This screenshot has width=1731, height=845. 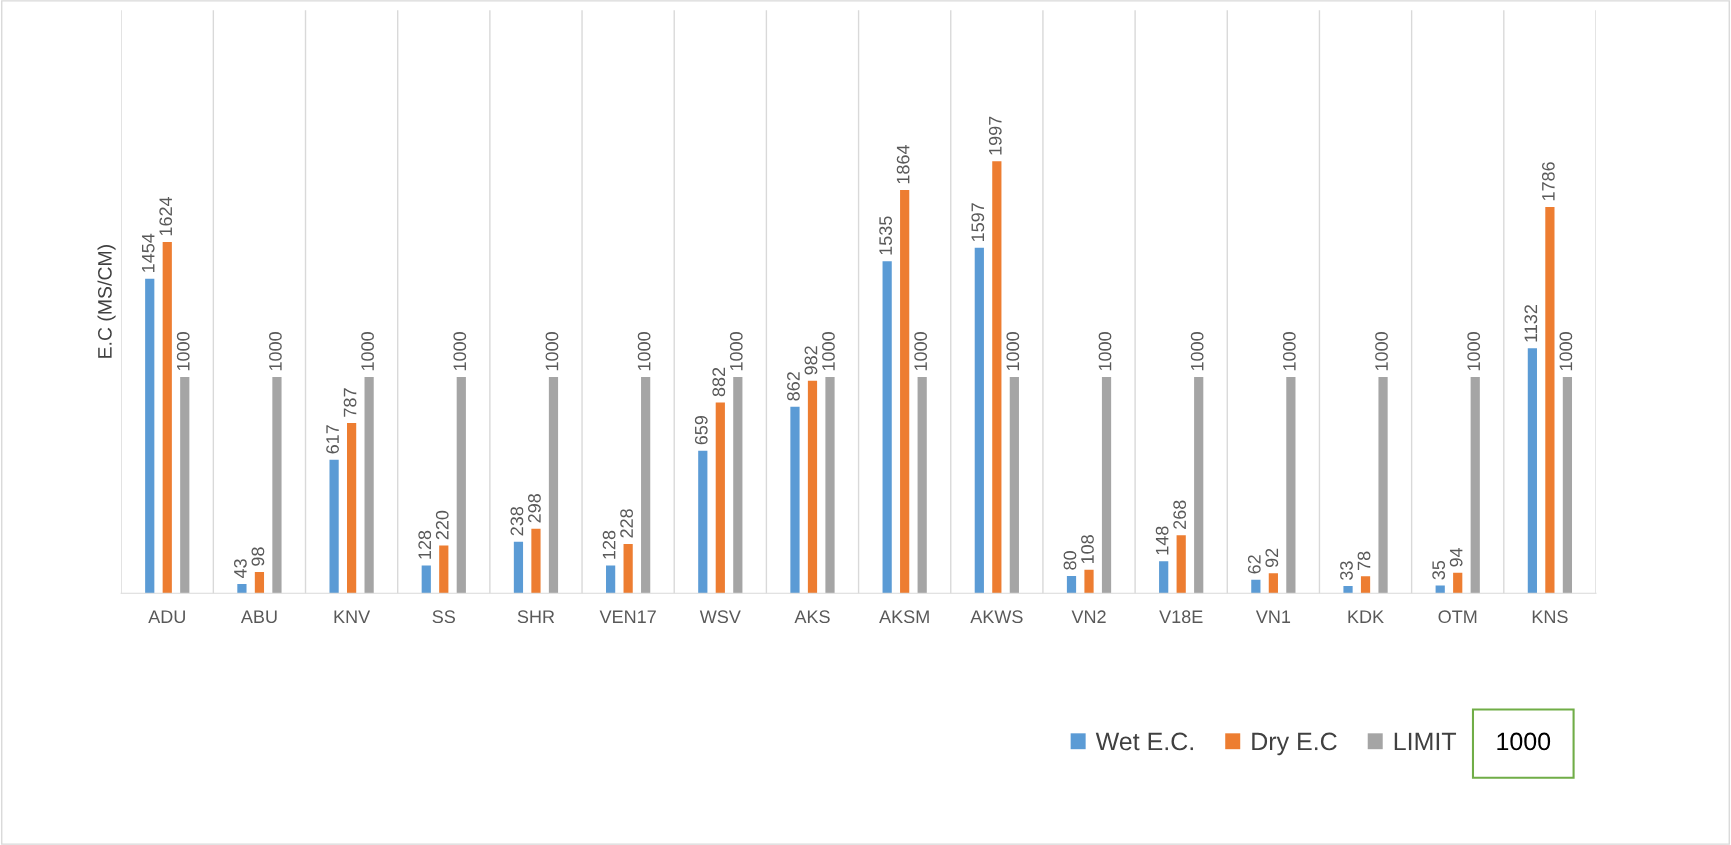 I want to click on x-tick-label: KNV, so click(x=352, y=616).